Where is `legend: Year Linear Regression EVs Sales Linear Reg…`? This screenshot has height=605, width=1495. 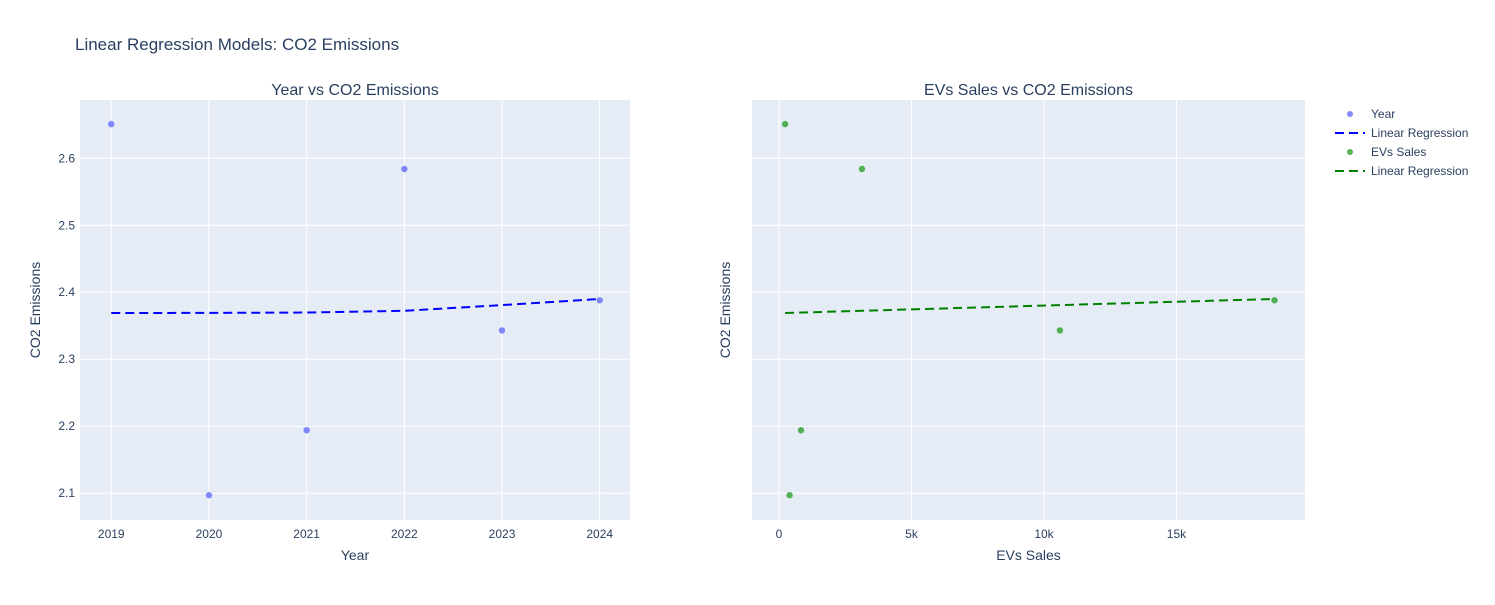
legend: Year Linear Regression EVs Sales Linear Reg… is located at coordinates (1401, 142).